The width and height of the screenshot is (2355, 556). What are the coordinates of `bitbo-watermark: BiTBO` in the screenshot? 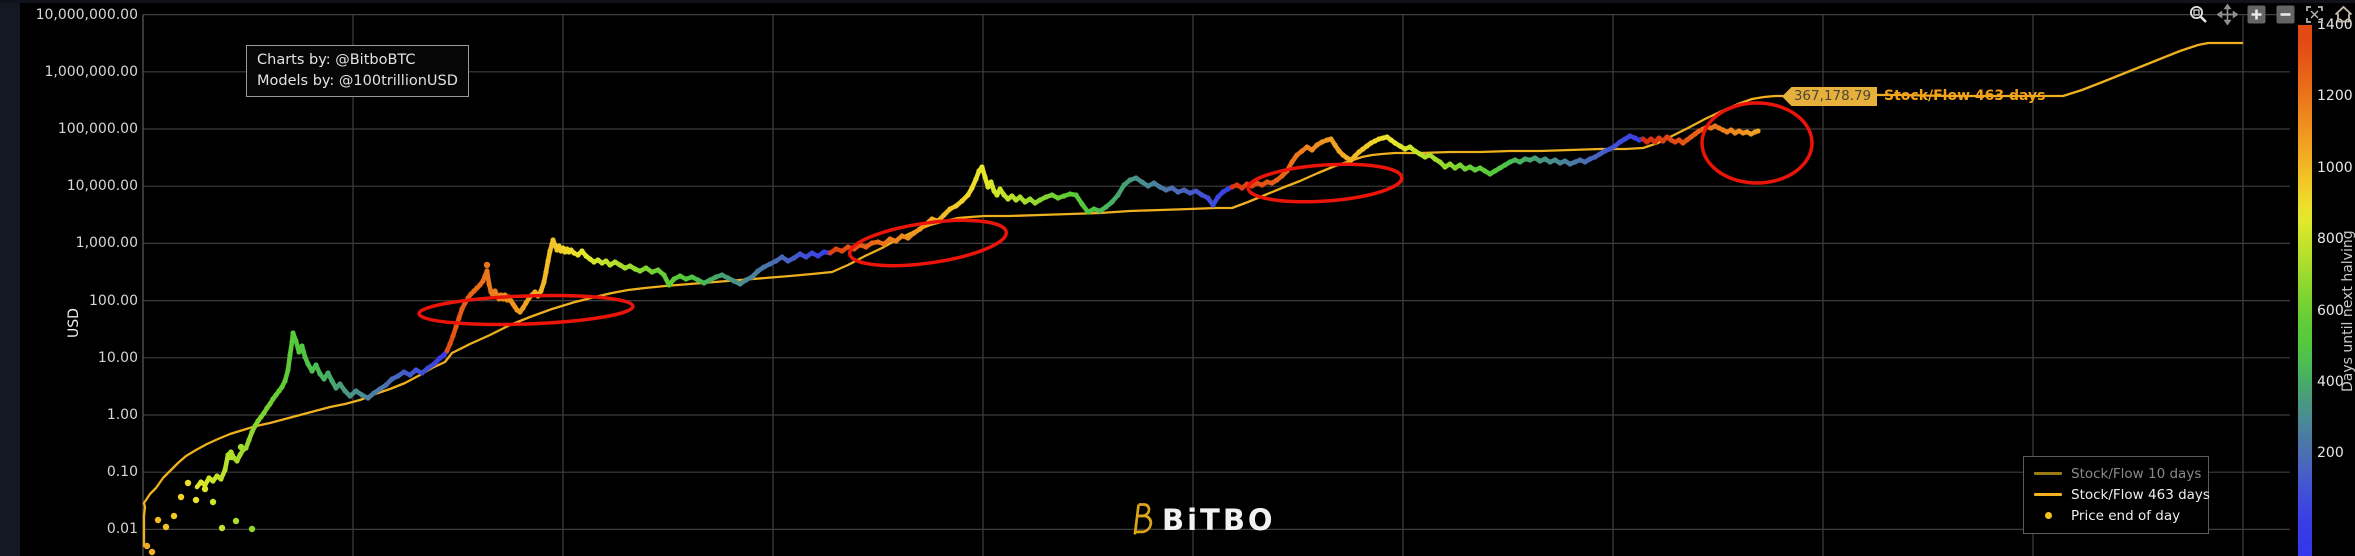 It's located at (1201, 519).